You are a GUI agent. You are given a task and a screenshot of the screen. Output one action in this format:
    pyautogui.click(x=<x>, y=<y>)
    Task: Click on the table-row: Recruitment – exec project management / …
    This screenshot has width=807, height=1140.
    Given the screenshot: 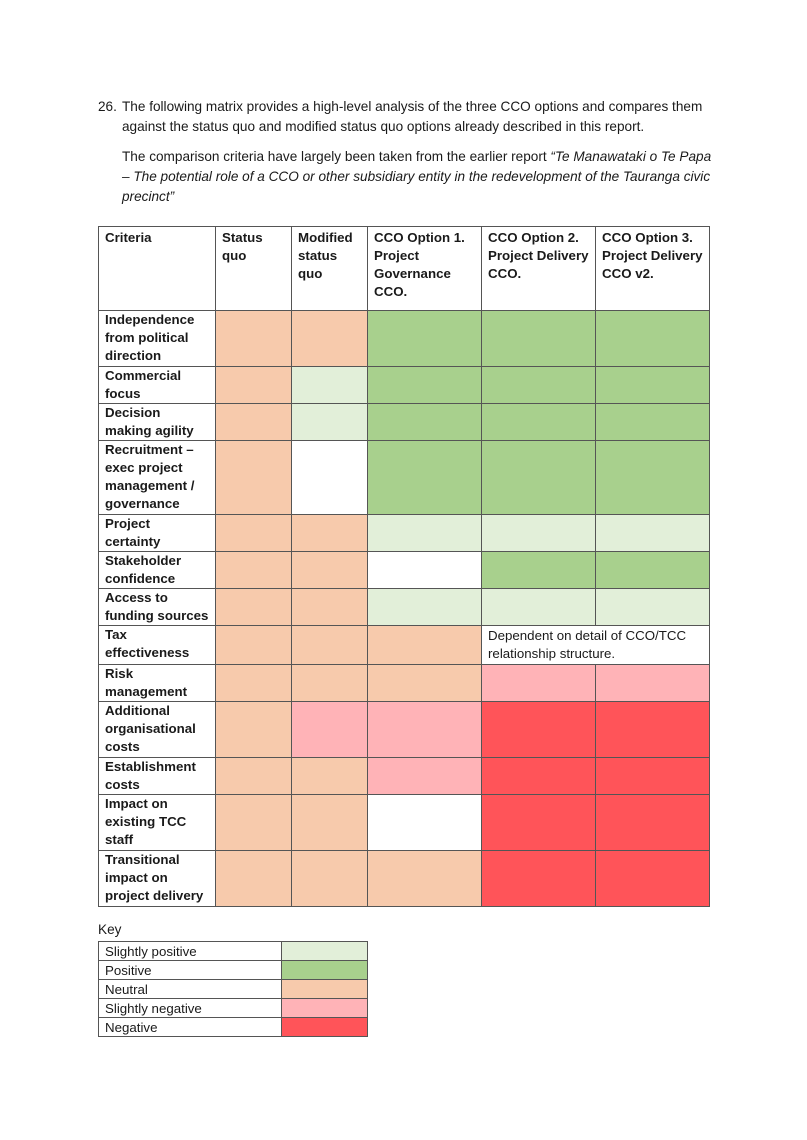 What is the action you would take?
    pyautogui.click(x=404, y=477)
    